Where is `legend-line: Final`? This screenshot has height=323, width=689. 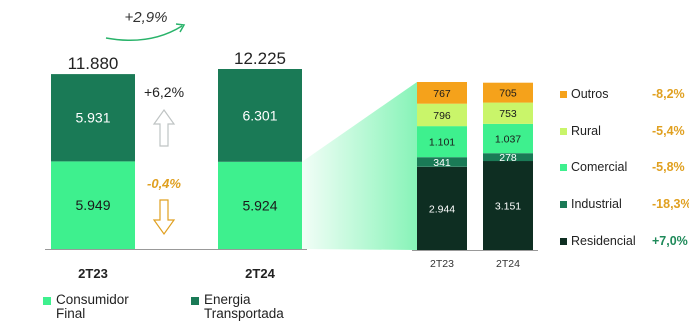 legend-line: Final is located at coordinates (71, 313).